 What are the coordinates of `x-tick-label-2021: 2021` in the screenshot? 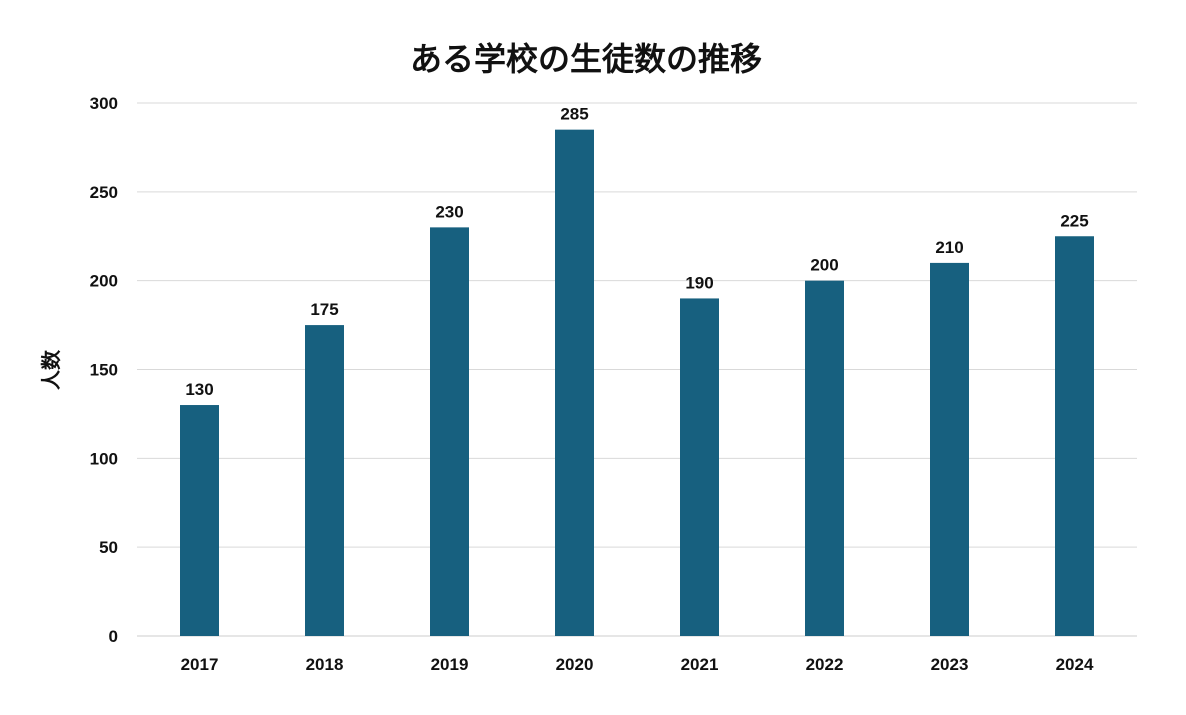 It's located at (700, 664).